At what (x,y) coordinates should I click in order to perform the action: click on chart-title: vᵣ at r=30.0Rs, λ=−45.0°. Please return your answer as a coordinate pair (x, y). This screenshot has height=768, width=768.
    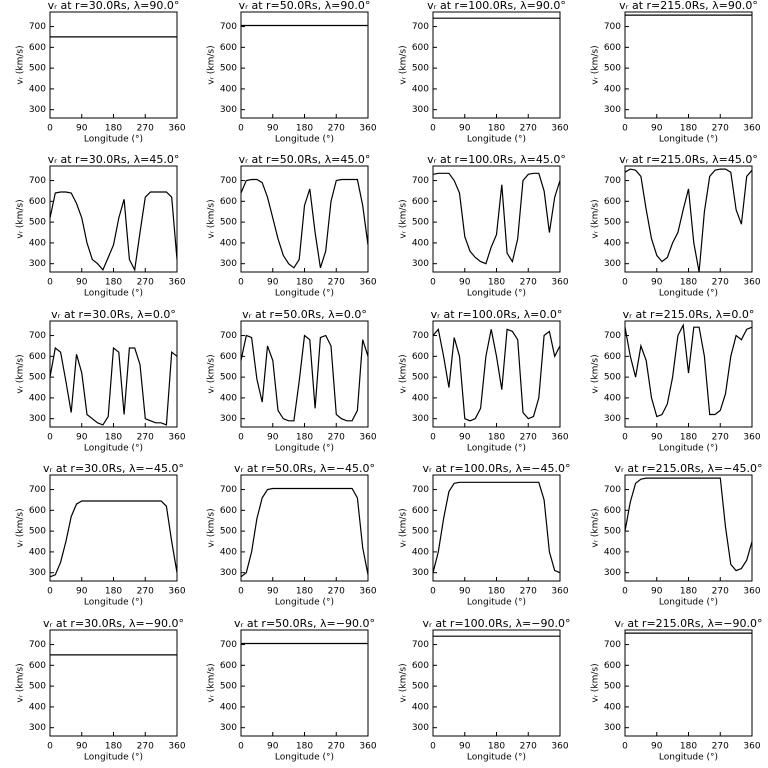
    Looking at the image, I should click on (113, 468).